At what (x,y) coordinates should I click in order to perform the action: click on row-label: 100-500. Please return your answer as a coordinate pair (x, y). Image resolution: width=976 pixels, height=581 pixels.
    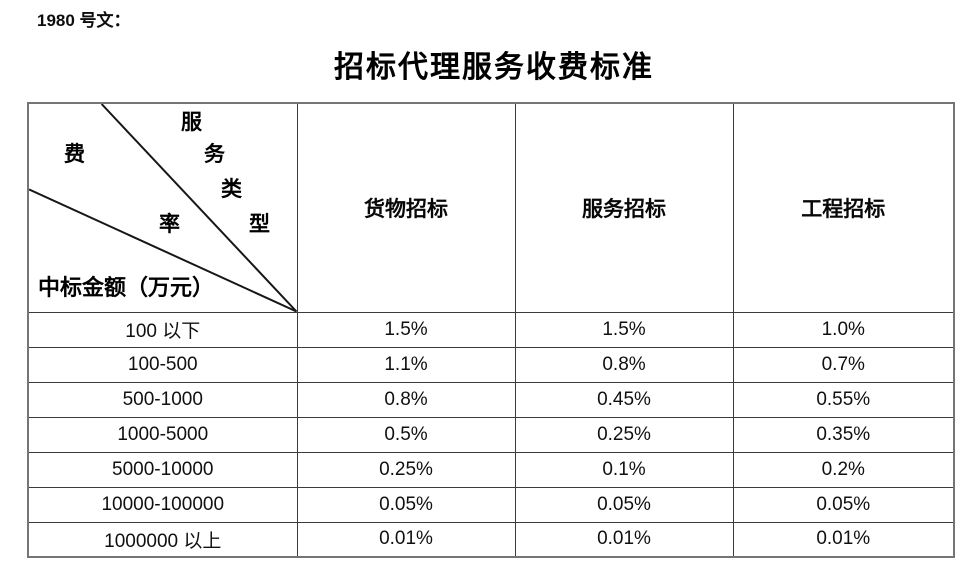
    Looking at the image, I should click on (162, 364).